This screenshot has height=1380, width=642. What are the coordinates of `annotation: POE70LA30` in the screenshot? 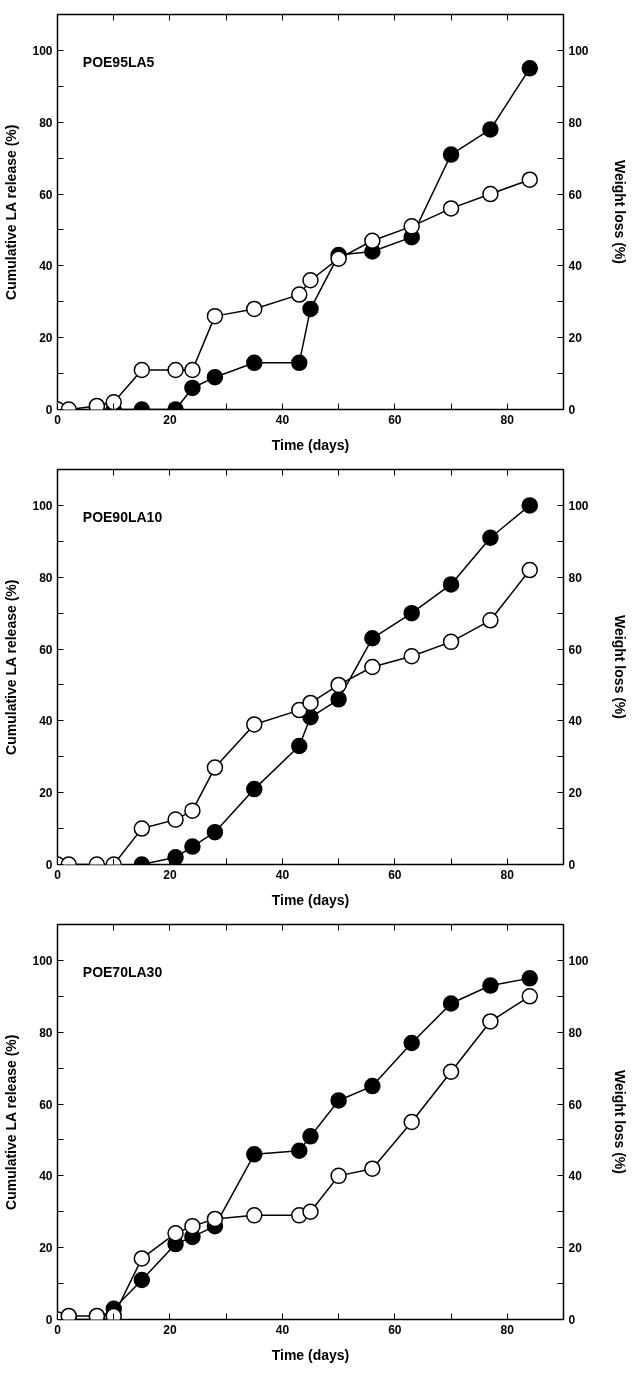 It's located at (122, 971).